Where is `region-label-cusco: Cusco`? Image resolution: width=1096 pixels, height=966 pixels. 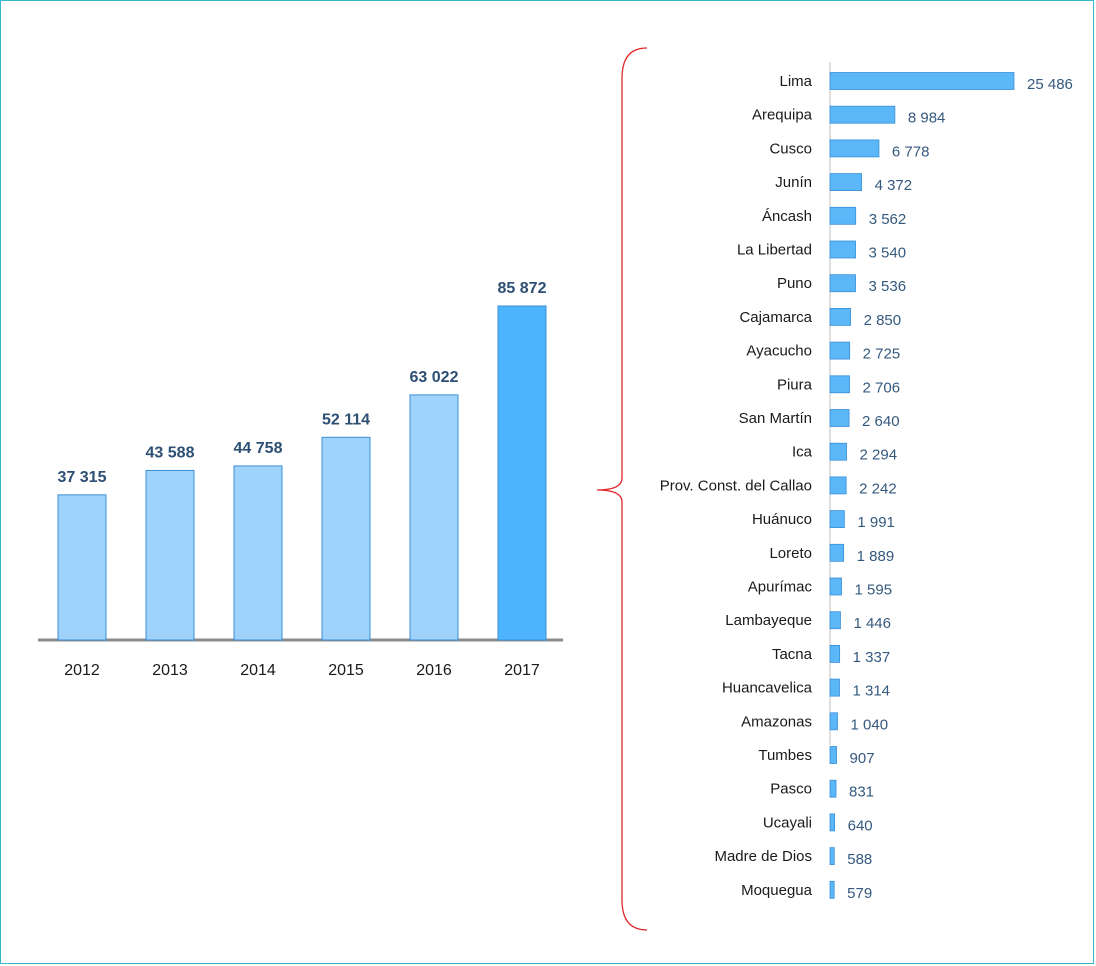 region-label-cusco: Cusco is located at coordinates (790, 148).